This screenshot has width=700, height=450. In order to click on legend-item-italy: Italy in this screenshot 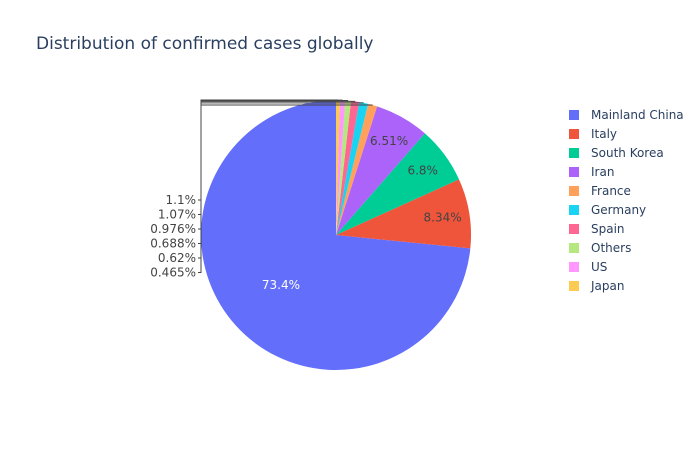, I will do `click(625, 133)`.